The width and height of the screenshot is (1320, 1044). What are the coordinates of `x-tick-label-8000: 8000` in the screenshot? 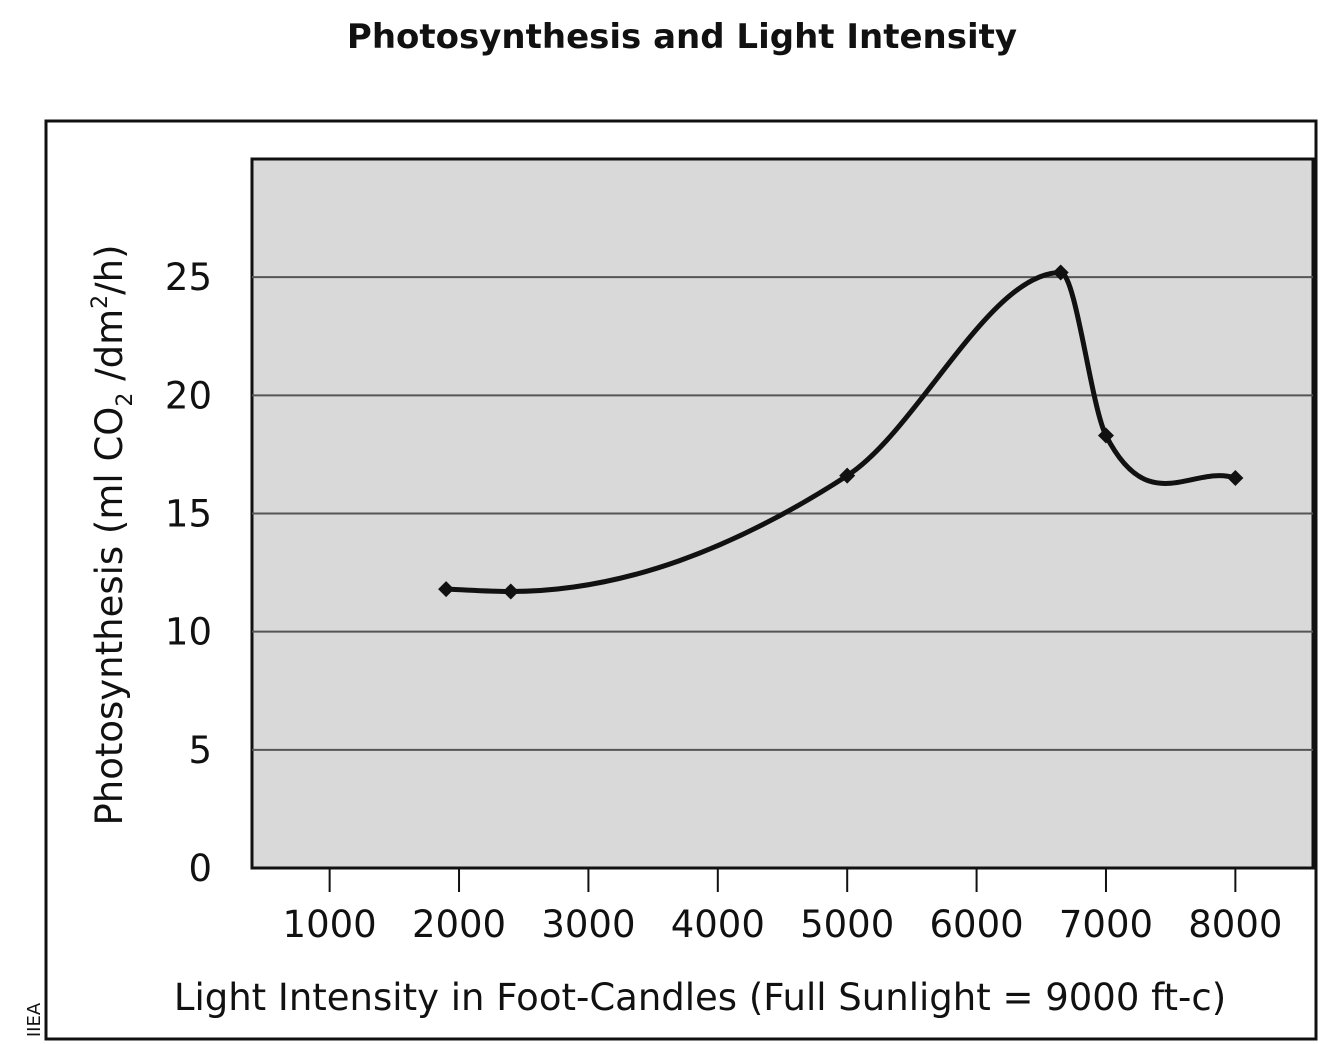 It's located at (1235, 924).